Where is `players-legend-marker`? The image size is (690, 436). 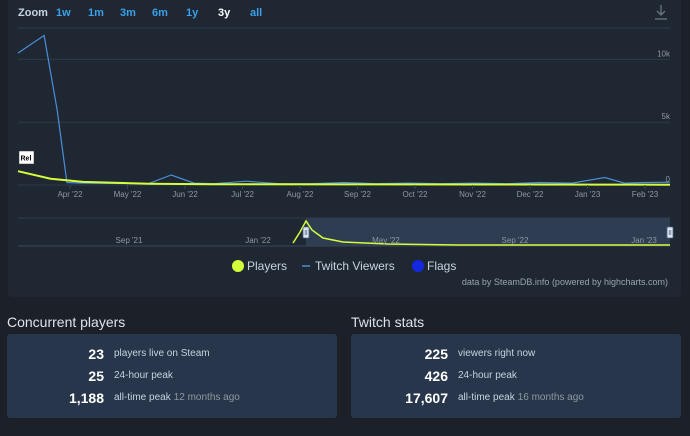
players-legend-marker is located at coordinates (238, 266).